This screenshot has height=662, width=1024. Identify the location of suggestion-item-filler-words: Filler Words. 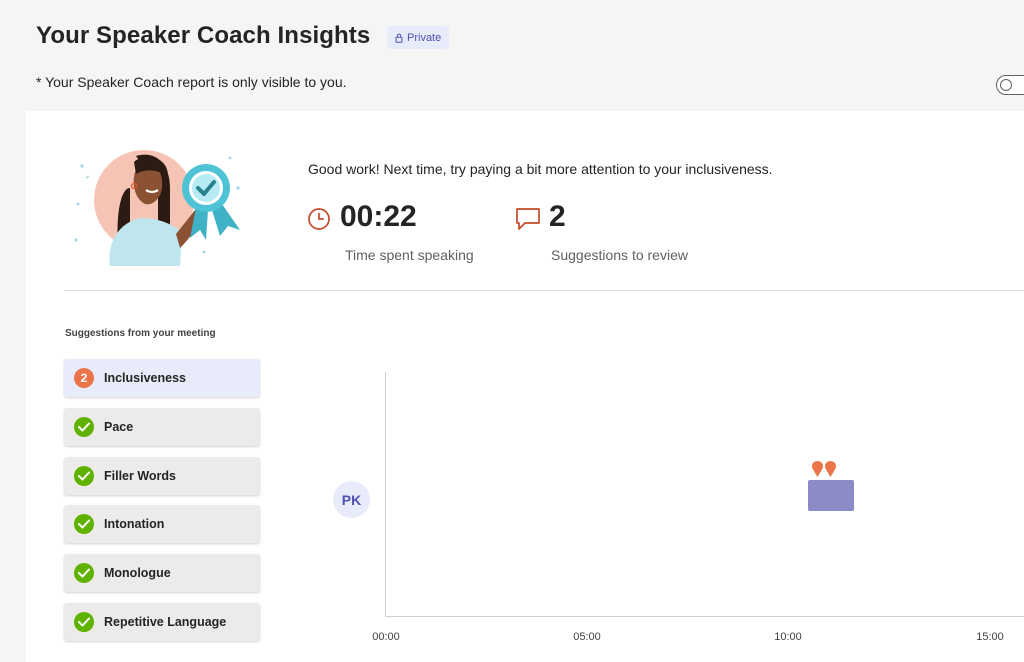
(162, 475).